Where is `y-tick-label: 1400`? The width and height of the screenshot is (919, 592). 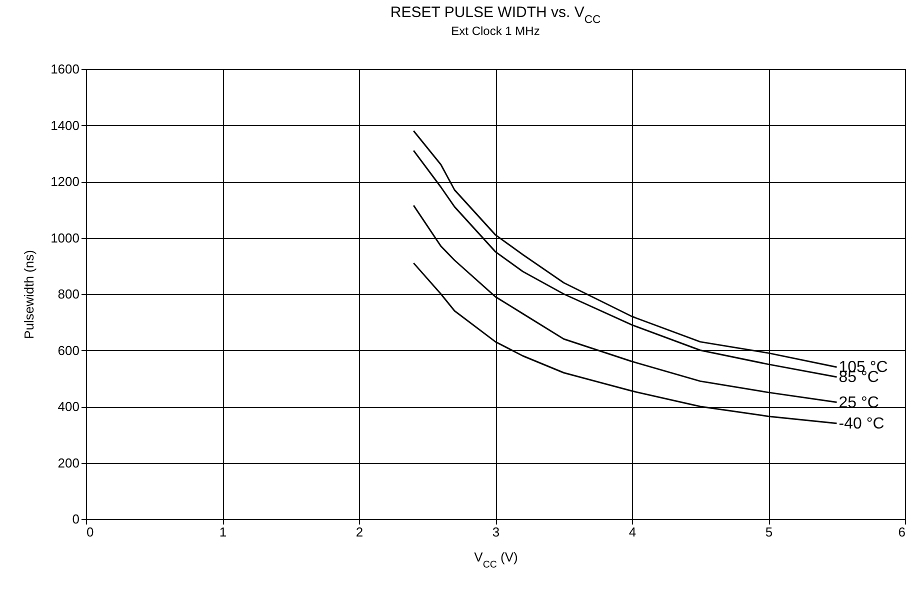 y-tick-label: 1400 is located at coordinates (65, 125).